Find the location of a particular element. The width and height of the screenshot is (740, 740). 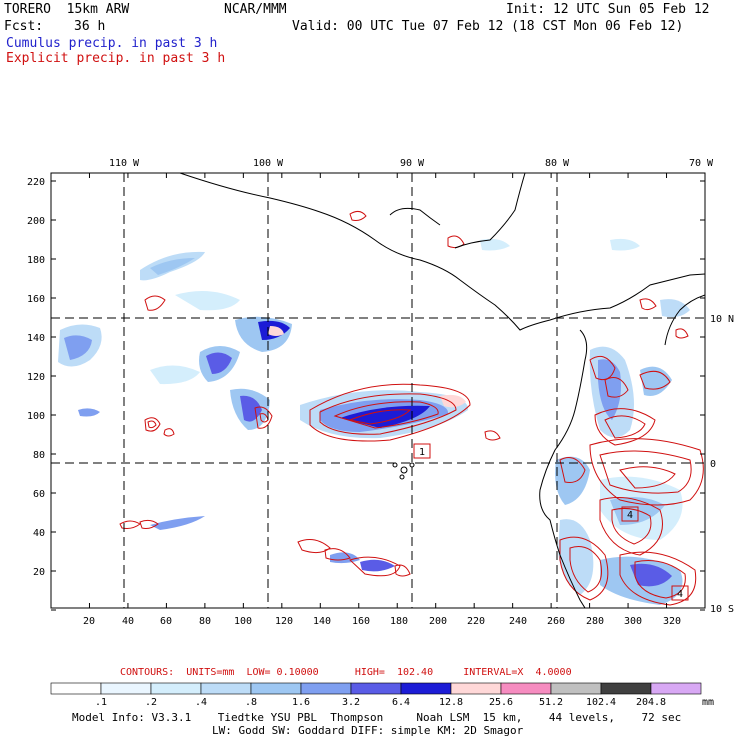

y-tick-label: 100 is located at coordinates (36, 416).